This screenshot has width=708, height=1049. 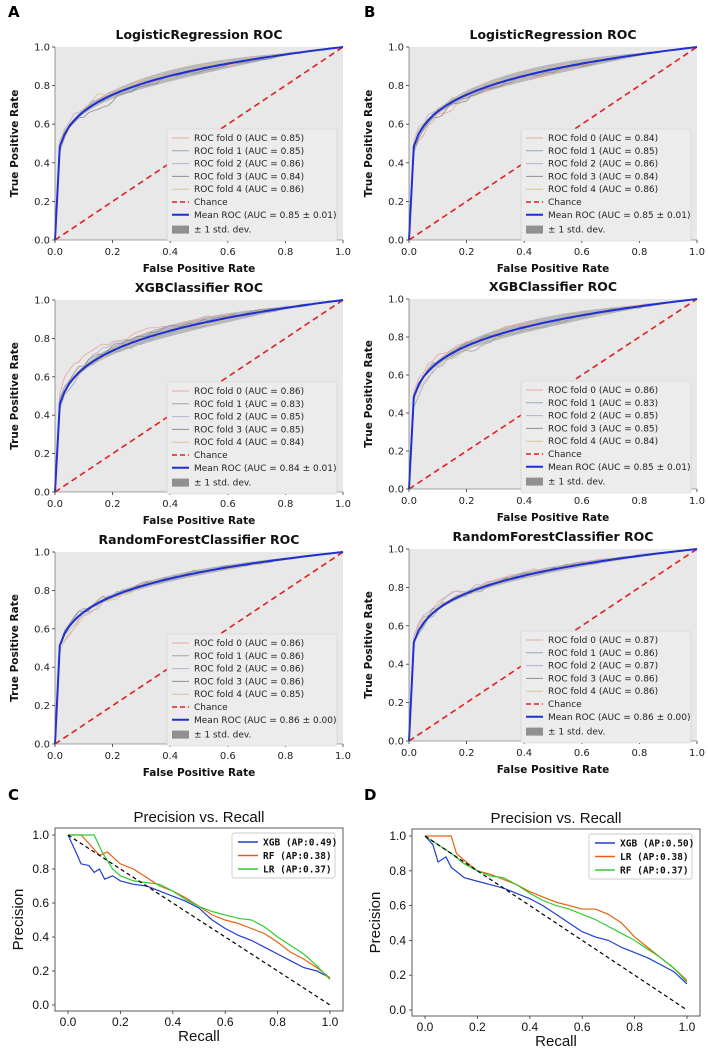 What do you see at coordinates (619, 468) in the screenshot?
I see `legend-label: Mean ROC (AUC = 0.85 ± 0.01)` at bounding box center [619, 468].